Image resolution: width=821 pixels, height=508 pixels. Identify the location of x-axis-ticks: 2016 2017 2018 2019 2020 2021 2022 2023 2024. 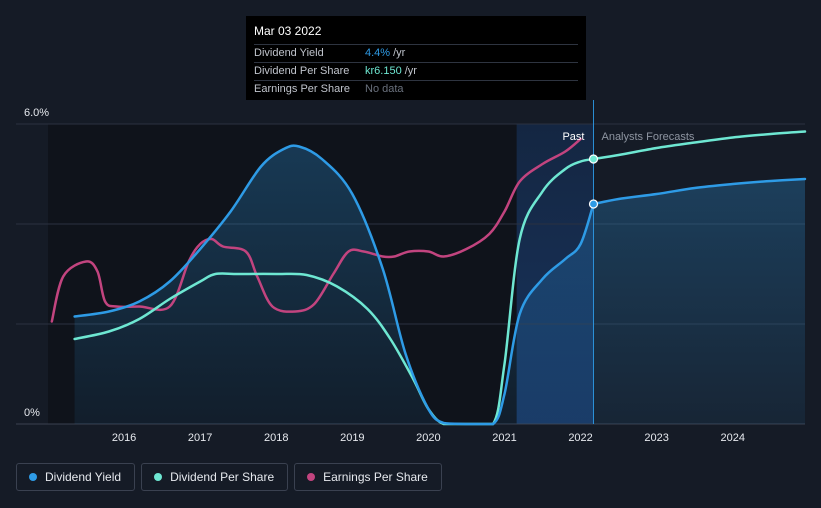
(428, 438).